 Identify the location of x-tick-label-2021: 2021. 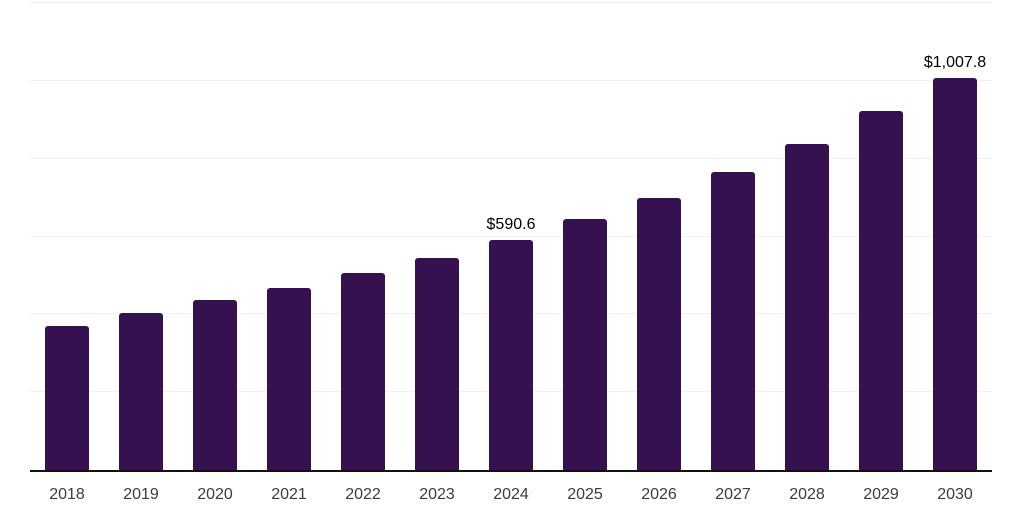
(289, 494).